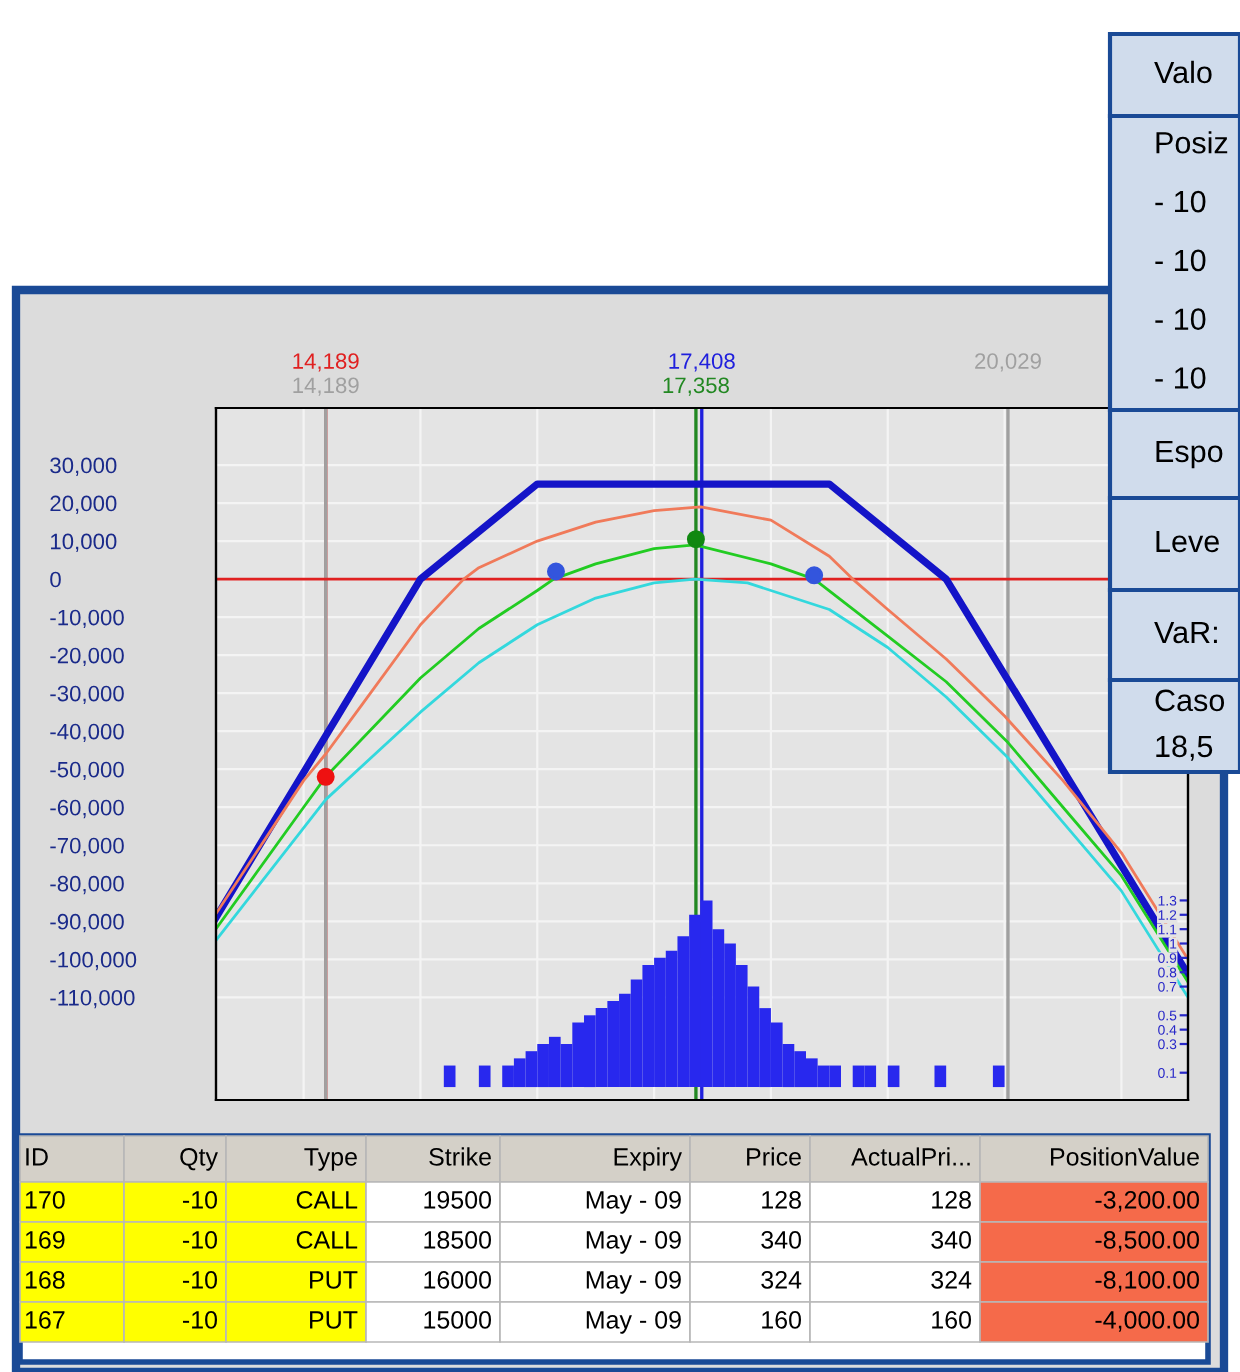  I want to click on text: 15000, so click(458, 1320).